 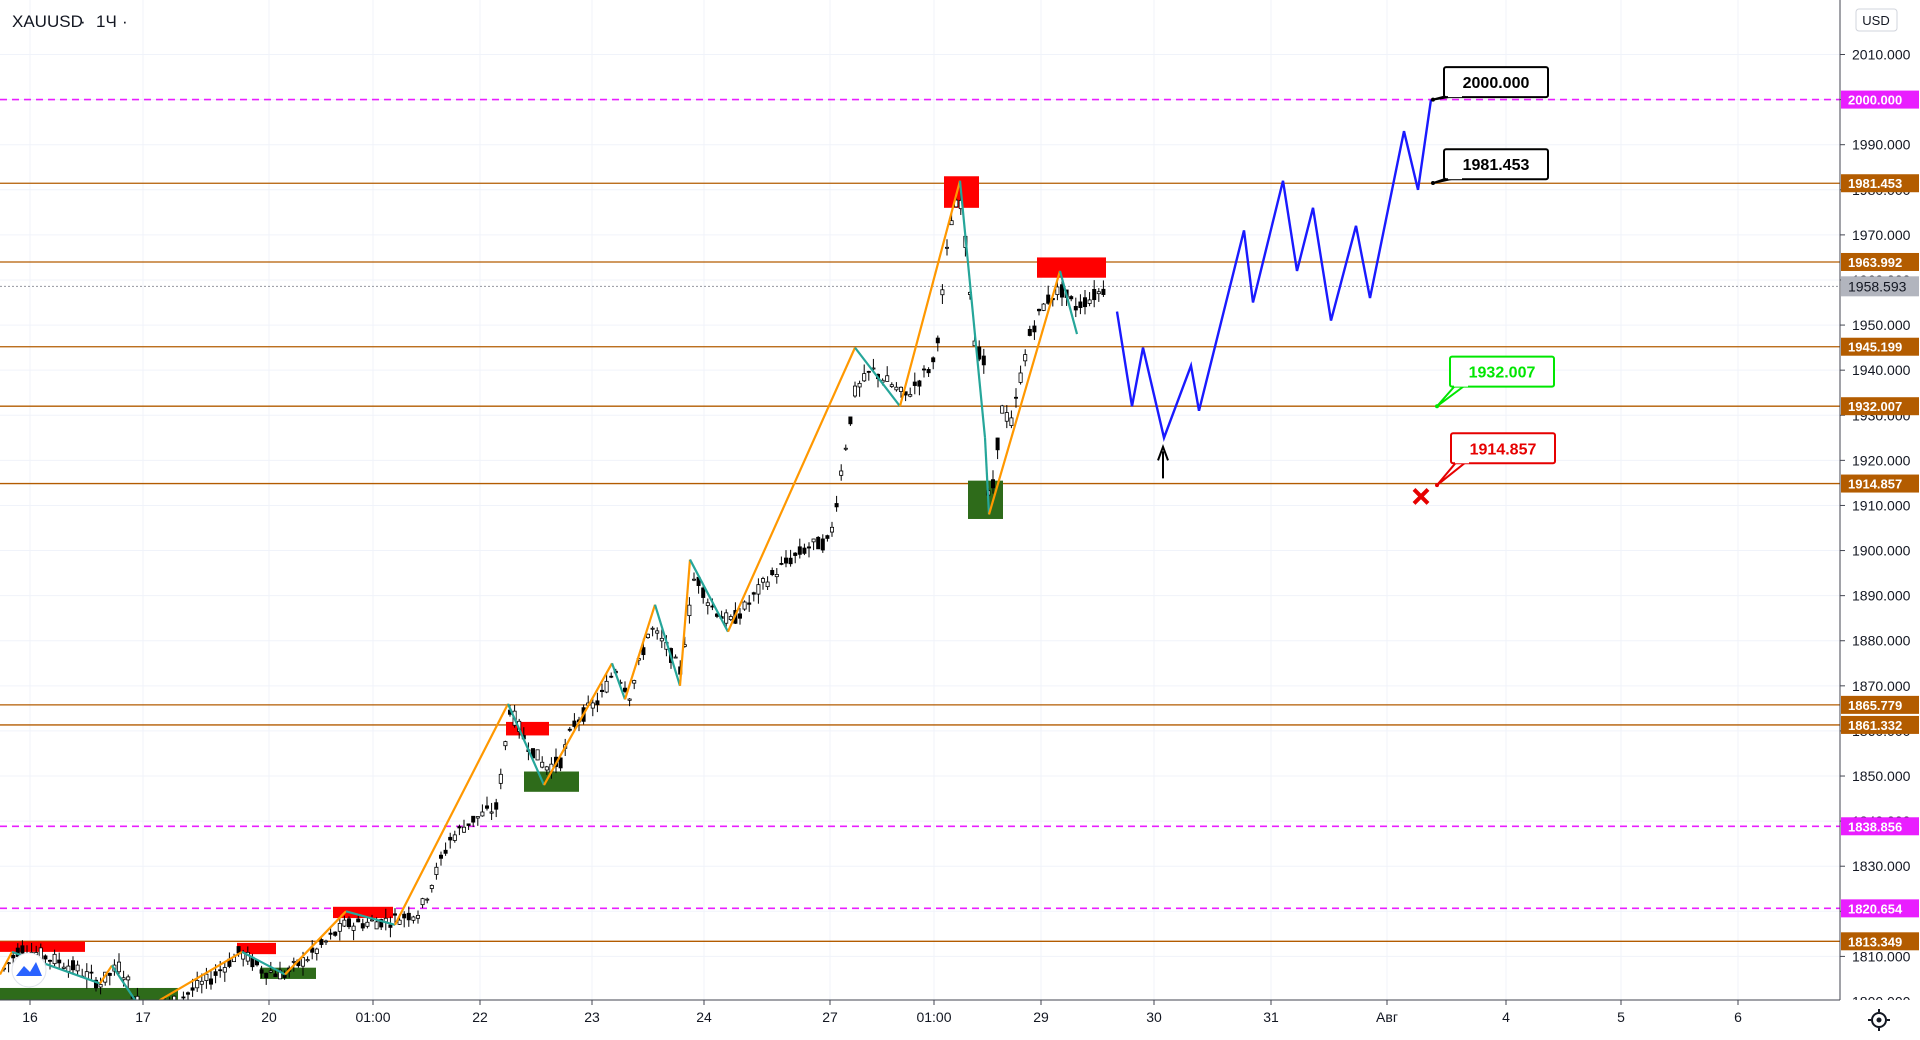 I want to click on level-price-label: 1861.332, so click(x=1875, y=725).